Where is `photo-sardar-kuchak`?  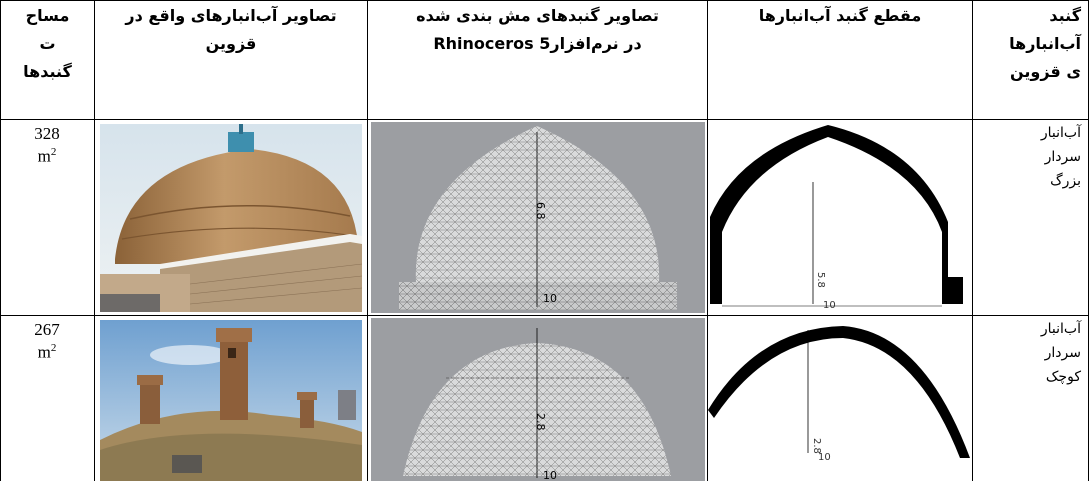 photo-sardar-kuchak is located at coordinates (231, 400).